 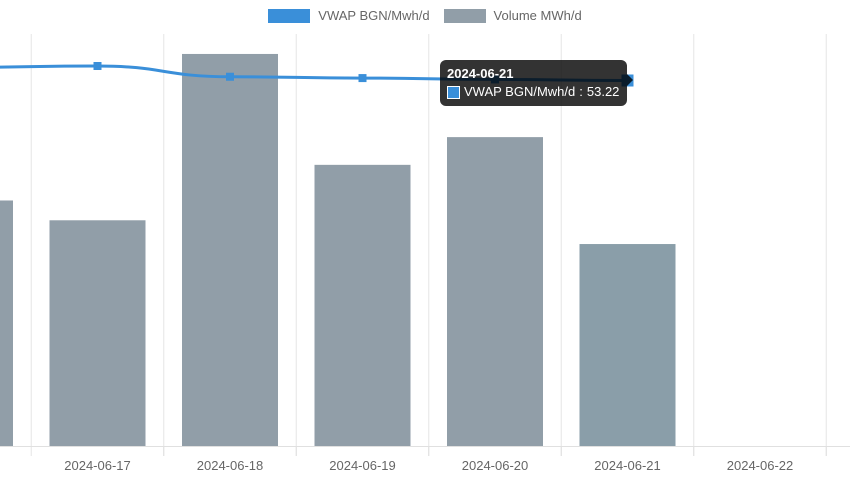 What do you see at coordinates (603, 91) in the screenshot?
I see `tooltip-value: 53.22` at bounding box center [603, 91].